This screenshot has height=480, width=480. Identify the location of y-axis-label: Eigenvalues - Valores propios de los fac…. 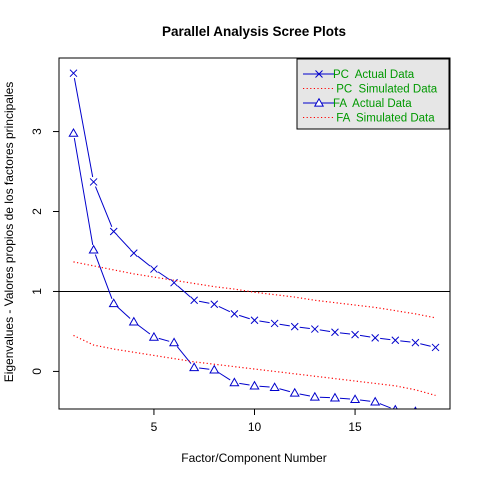
(9, 232).